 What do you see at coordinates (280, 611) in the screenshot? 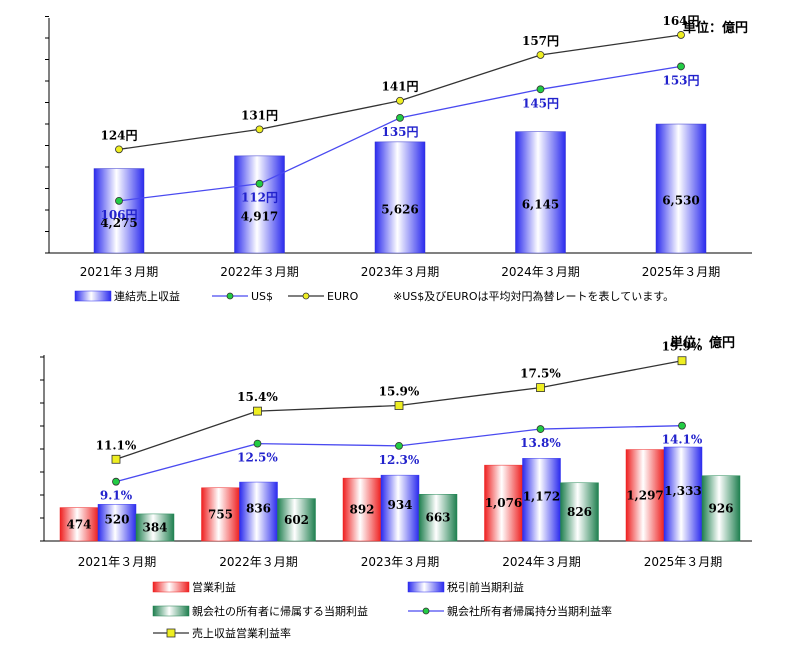
I see `legend-label-net: 親会社の所有者に帰属する当期利益` at bounding box center [280, 611].